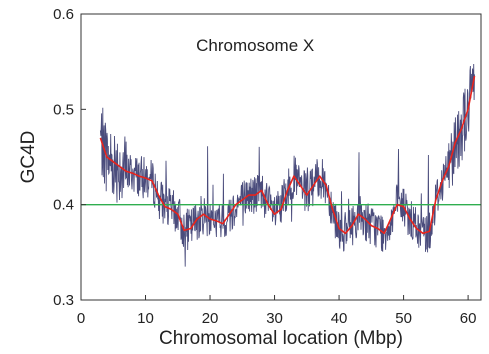 Image resolution: width=489 pixels, height=354 pixels. I want to click on y-axis-title: GC4D, so click(28, 157).